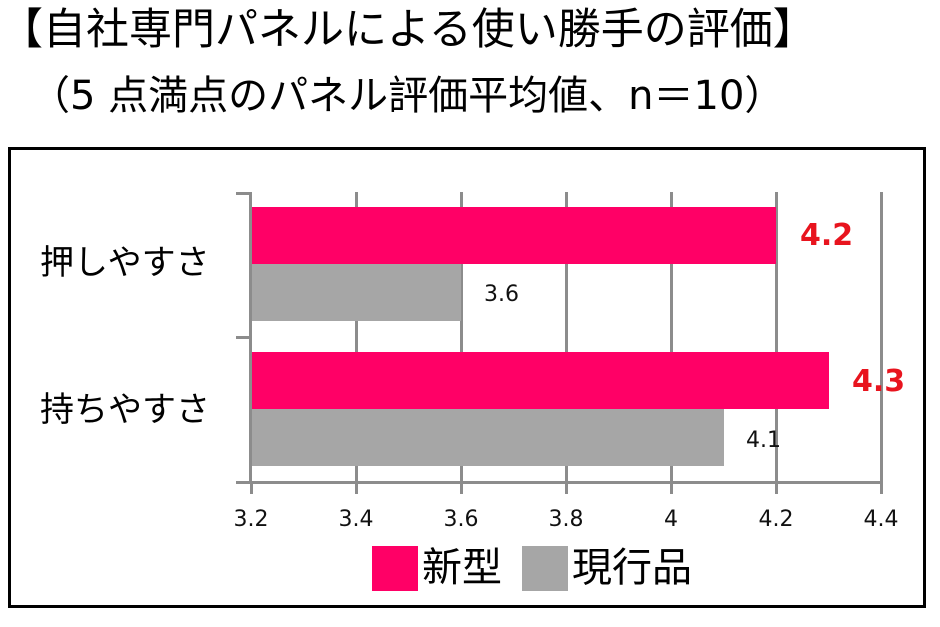 The image size is (940, 627). I want to click on x-tick-label: 4, so click(671, 519).